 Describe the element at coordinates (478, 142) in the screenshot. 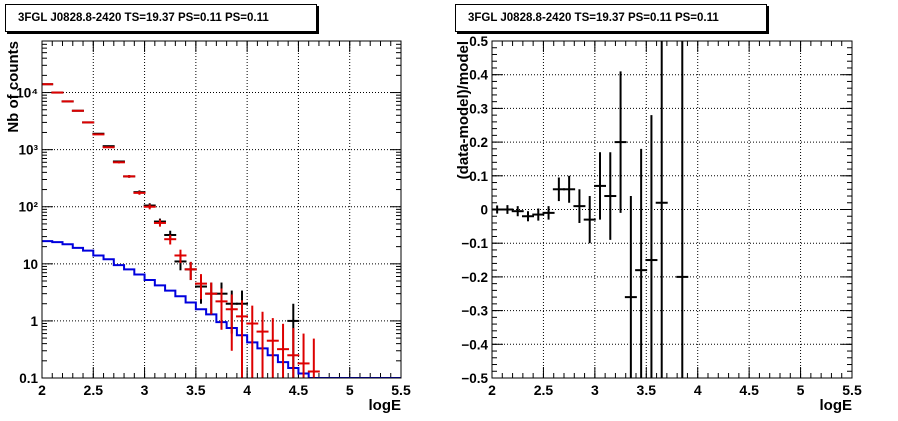

I see `y-tick-label: 0.2` at that location.